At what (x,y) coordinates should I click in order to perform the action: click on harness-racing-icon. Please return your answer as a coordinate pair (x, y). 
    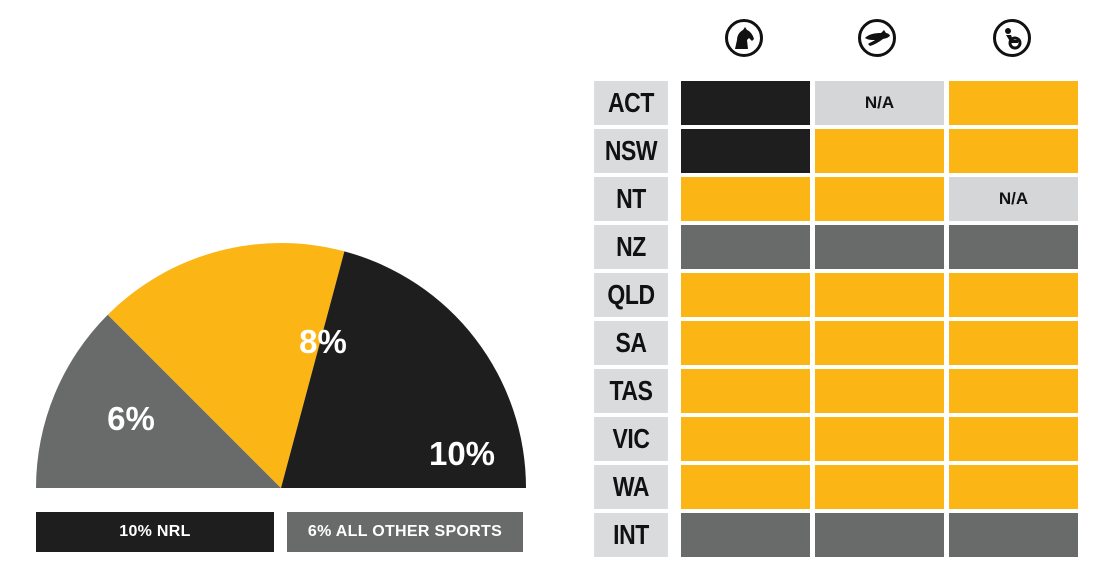
    Looking at the image, I should click on (1012, 38).